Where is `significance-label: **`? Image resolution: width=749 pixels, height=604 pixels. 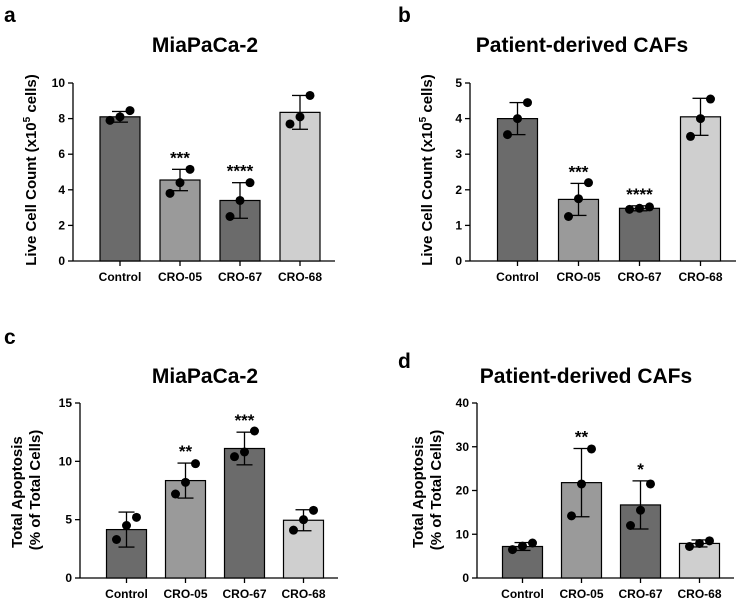 significance-label: ** is located at coordinates (582, 437).